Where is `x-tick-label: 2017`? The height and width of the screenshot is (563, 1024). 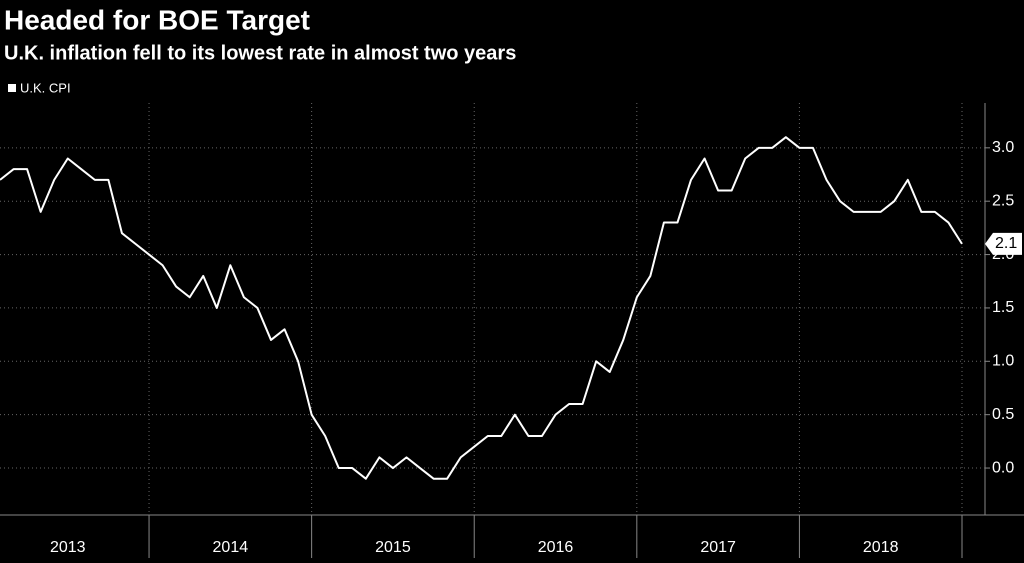
x-tick-label: 2017 is located at coordinates (718, 547).